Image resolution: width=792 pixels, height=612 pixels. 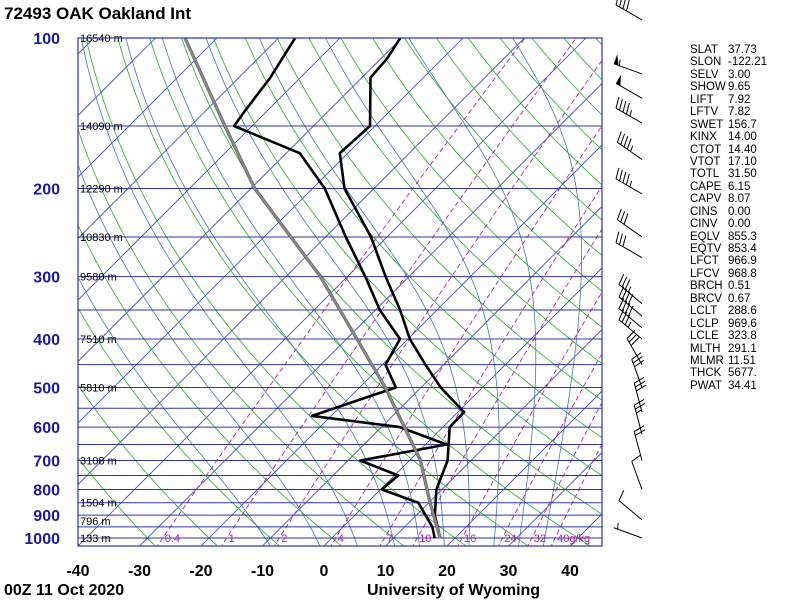 What do you see at coordinates (704, 224) in the screenshot?
I see `index-key: CINV` at bounding box center [704, 224].